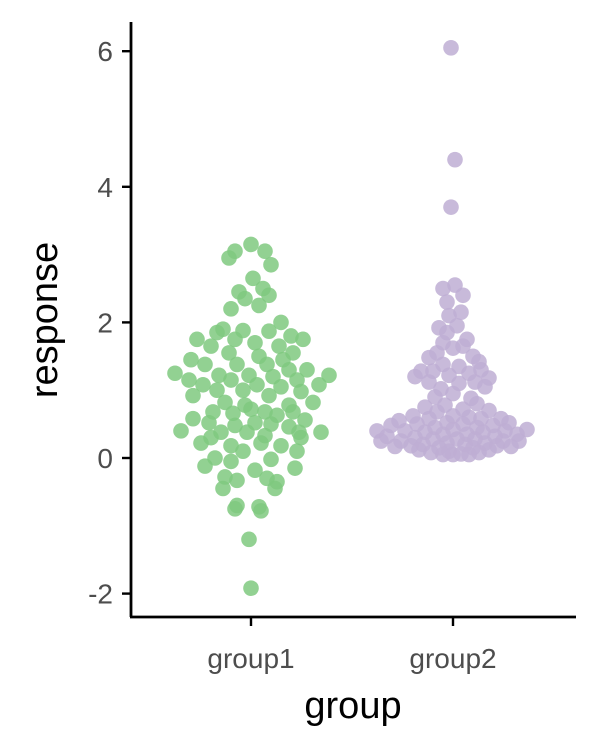 This screenshot has width=600, height=750. I want to click on x-tick-label: group1, so click(250, 658).